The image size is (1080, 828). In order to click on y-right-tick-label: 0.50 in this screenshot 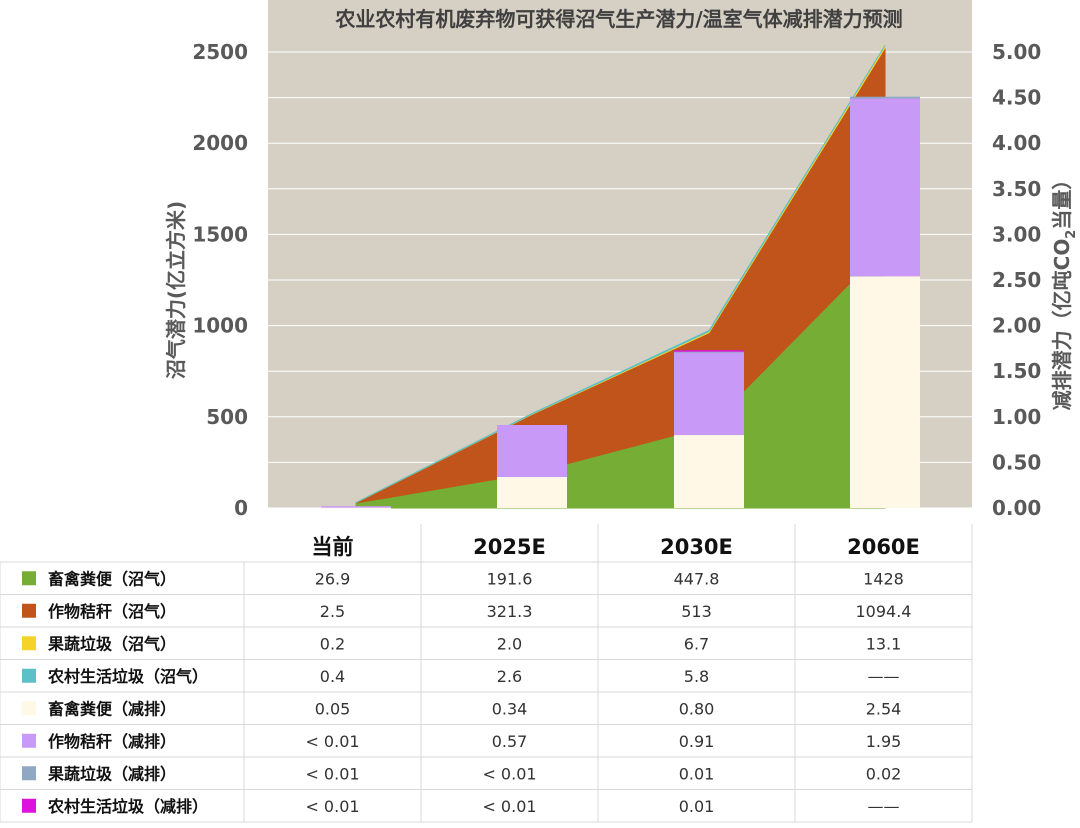, I will do `click(1016, 462)`.